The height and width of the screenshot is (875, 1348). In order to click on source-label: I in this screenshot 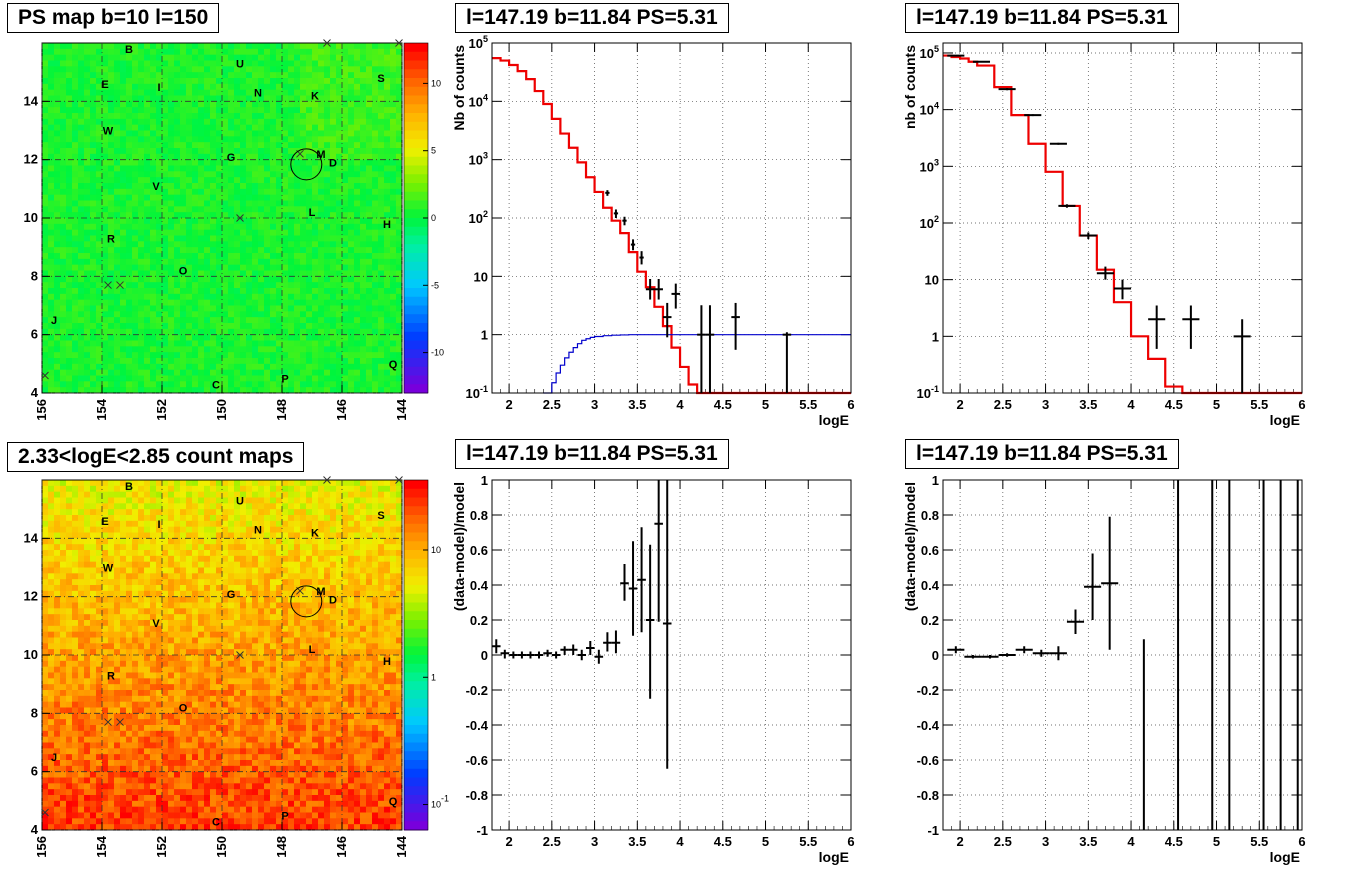, I will do `click(158, 88)`.